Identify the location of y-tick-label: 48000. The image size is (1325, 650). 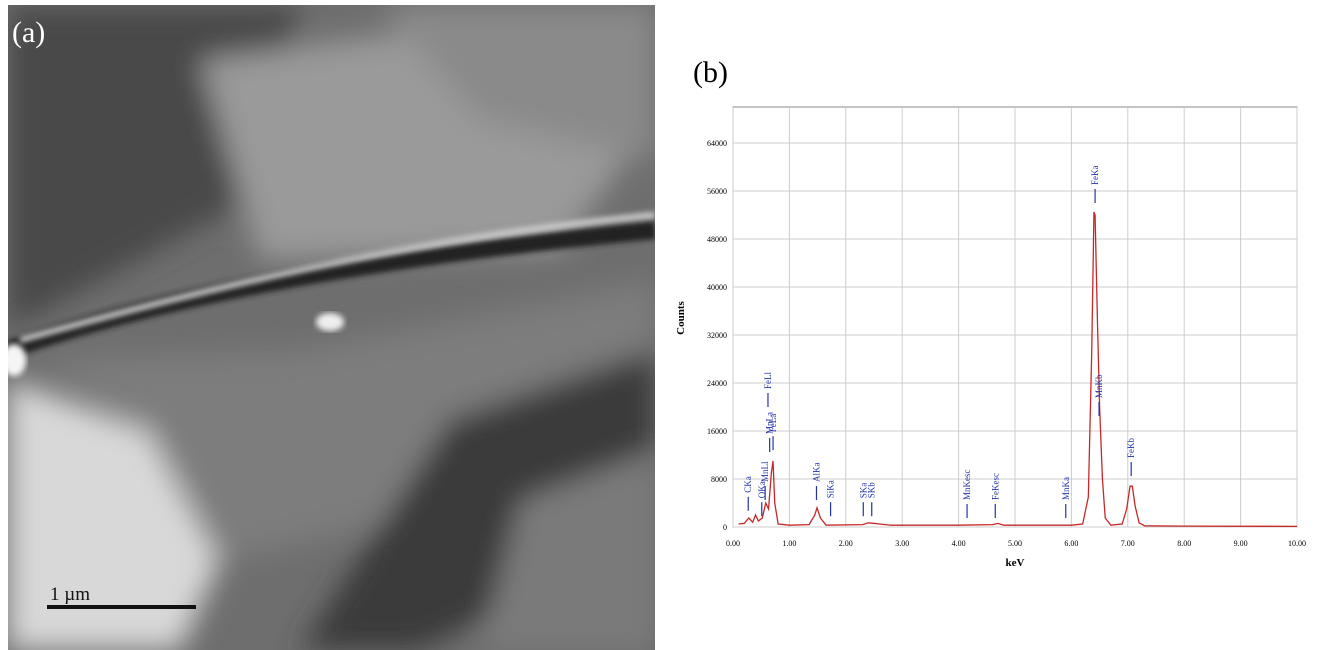
(717, 239).